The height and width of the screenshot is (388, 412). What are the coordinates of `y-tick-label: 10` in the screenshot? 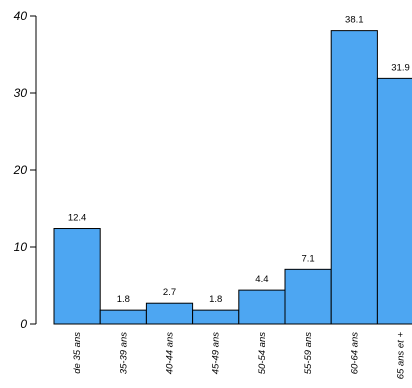 It's located at (21, 247).